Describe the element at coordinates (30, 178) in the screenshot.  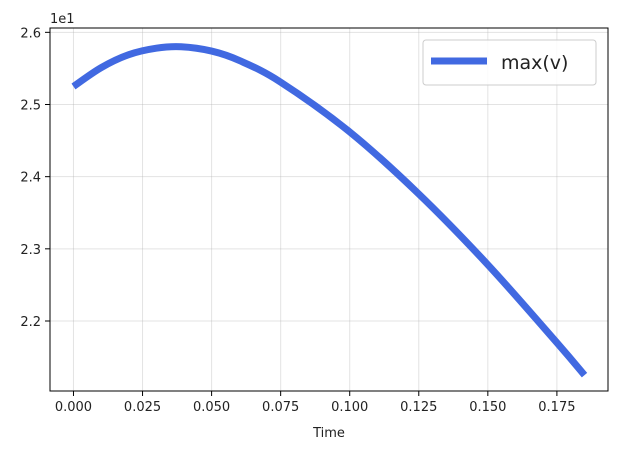
I see `y-tick-label: 2.4` at that location.